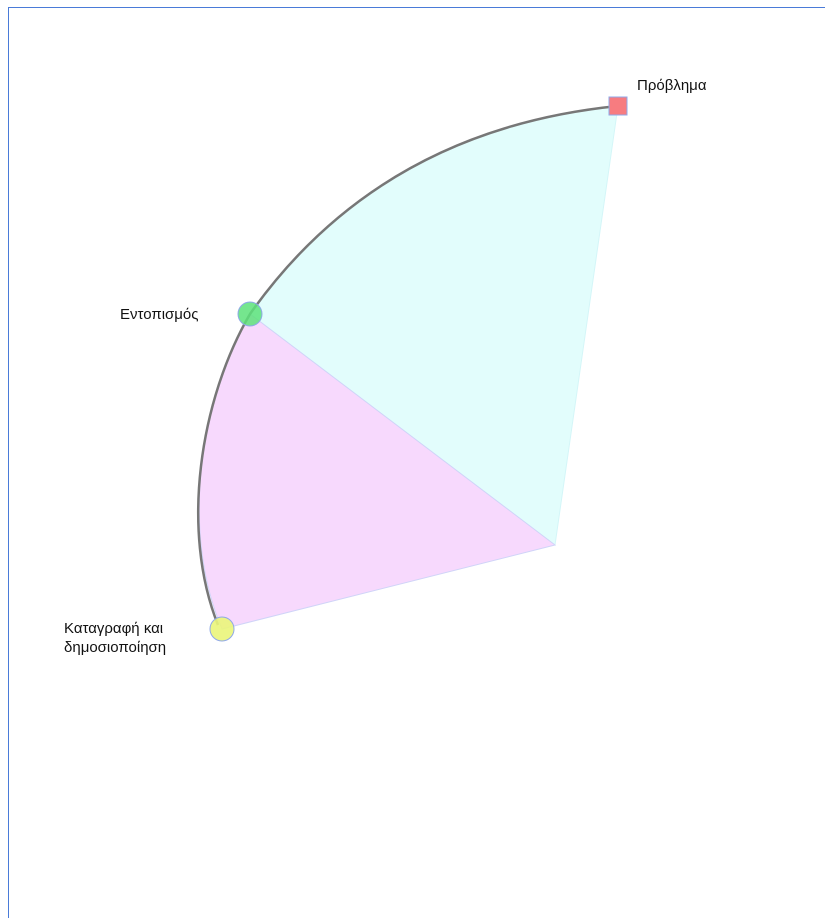 The height and width of the screenshot is (918, 825). I want to click on node-label: Καταγραφή και δημοσιοποίηση, so click(115, 638).